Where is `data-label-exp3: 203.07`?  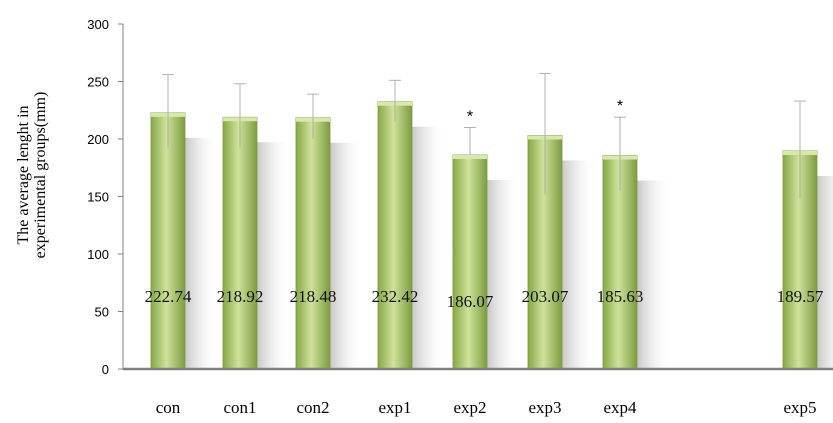 data-label-exp3: 203.07 is located at coordinates (545, 296).